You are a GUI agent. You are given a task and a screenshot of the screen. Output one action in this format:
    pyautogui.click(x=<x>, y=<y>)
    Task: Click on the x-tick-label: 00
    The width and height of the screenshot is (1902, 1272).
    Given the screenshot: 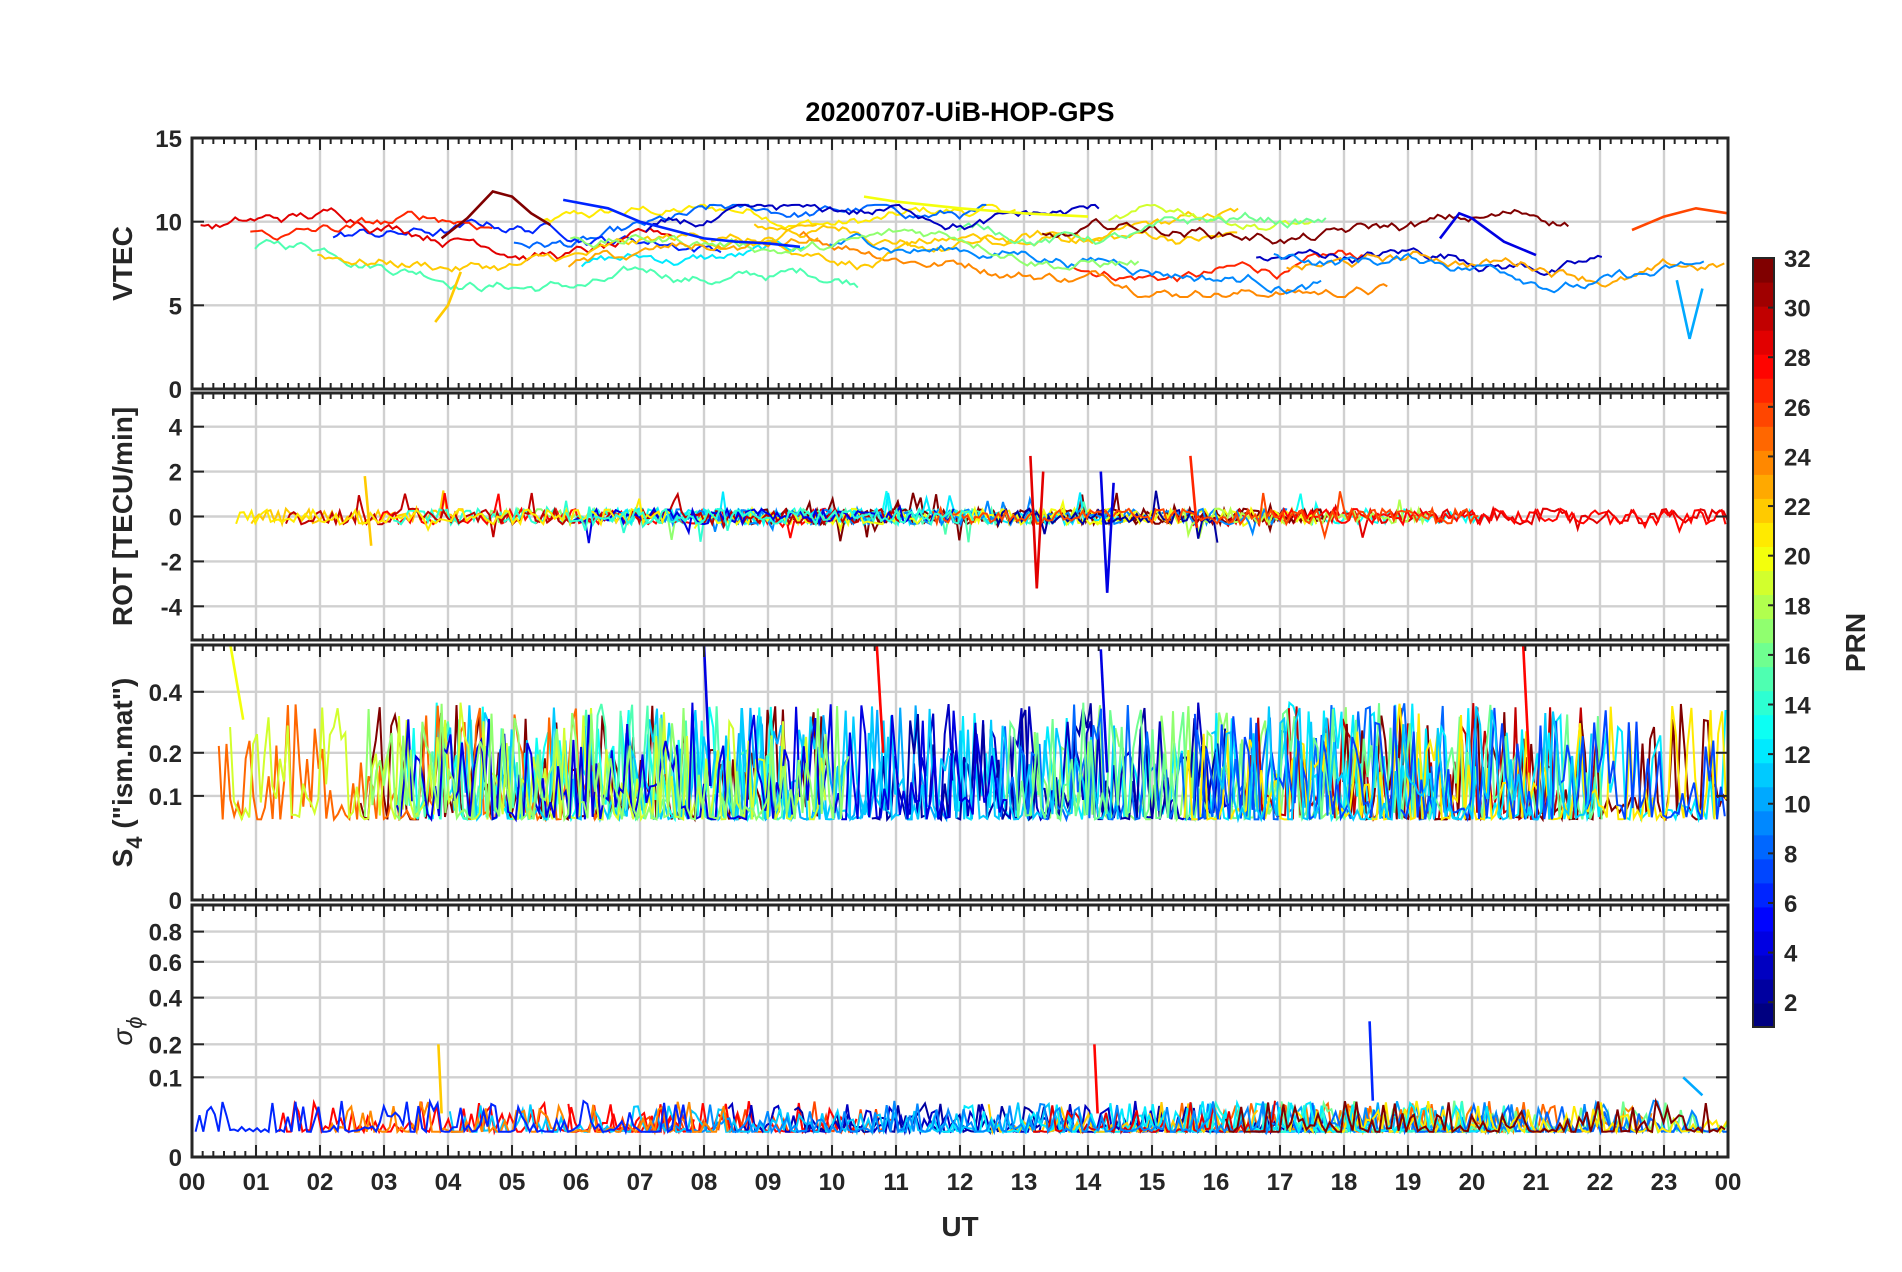 What is the action you would take?
    pyautogui.click(x=1728, y=1182)
    